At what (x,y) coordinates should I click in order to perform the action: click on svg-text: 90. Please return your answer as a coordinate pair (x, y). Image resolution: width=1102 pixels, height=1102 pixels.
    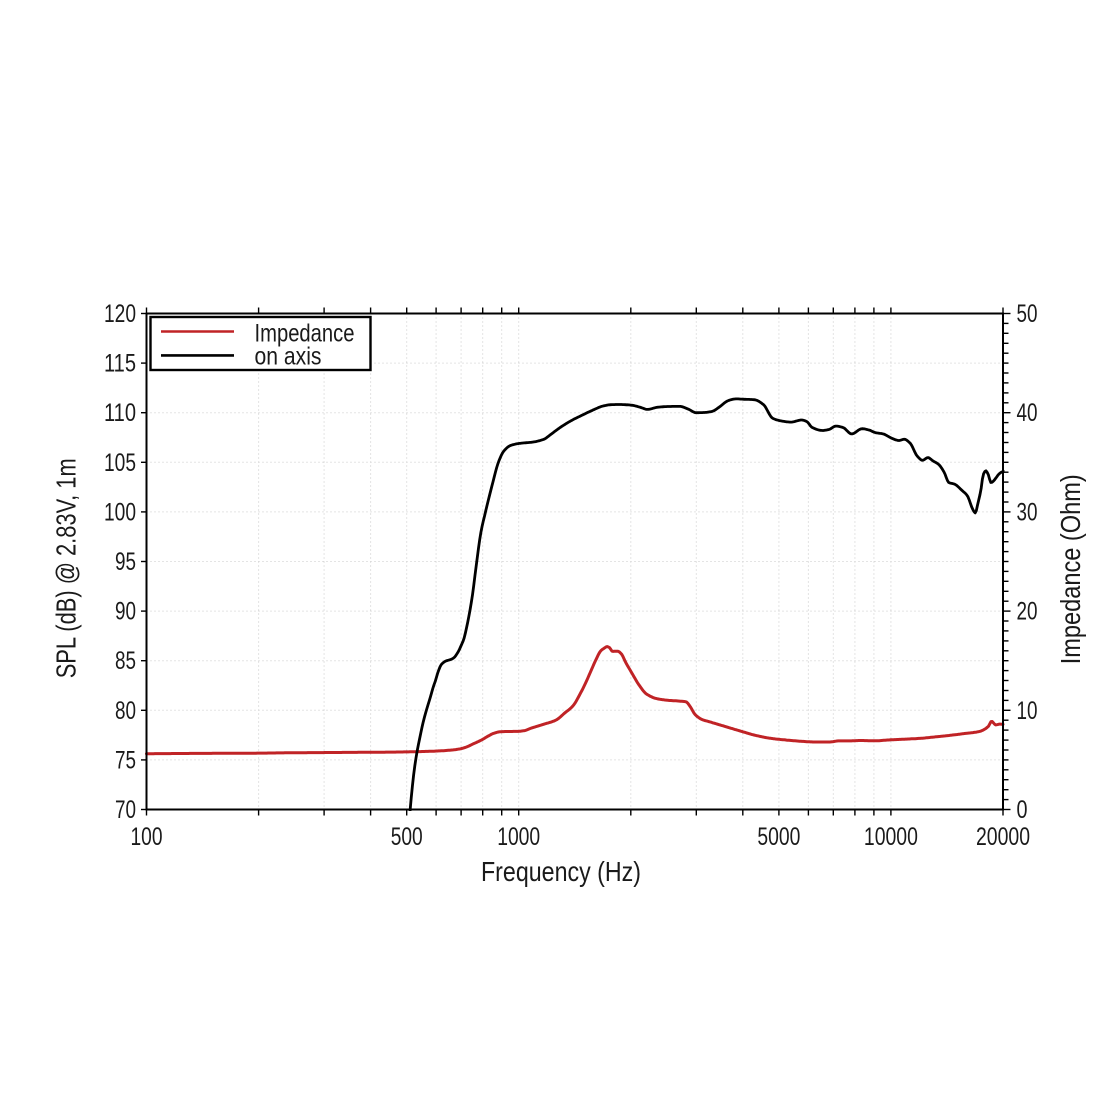
    Looking at the image, I should click on (125, 612).